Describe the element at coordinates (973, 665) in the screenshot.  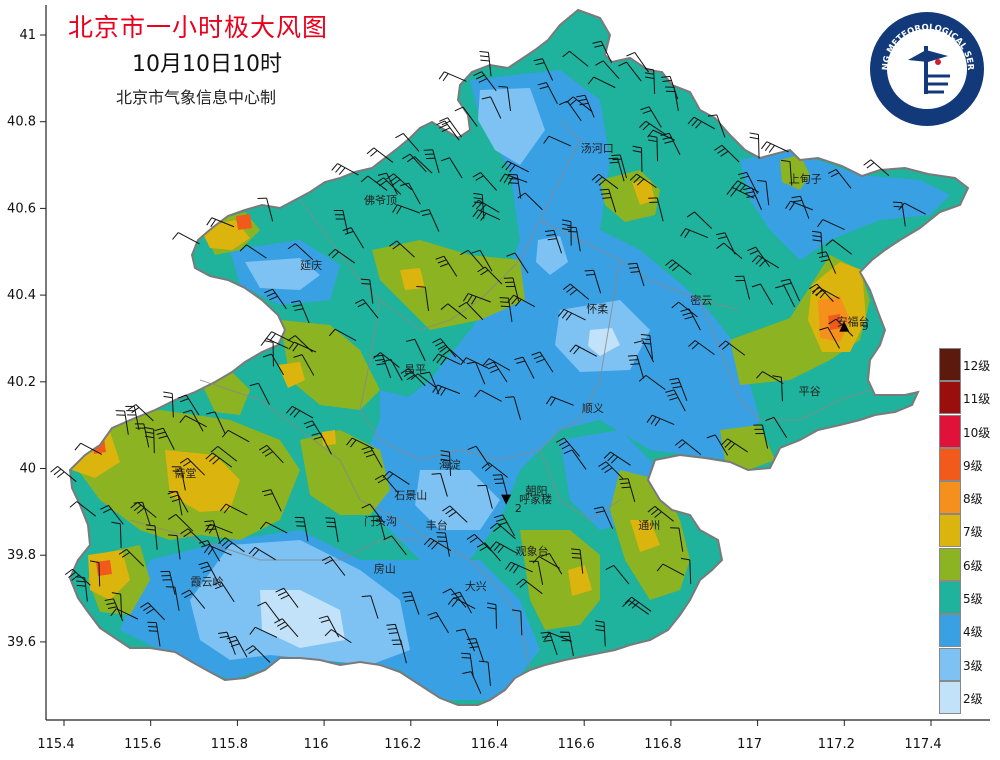
I see `legend-label: 3级` at that location.